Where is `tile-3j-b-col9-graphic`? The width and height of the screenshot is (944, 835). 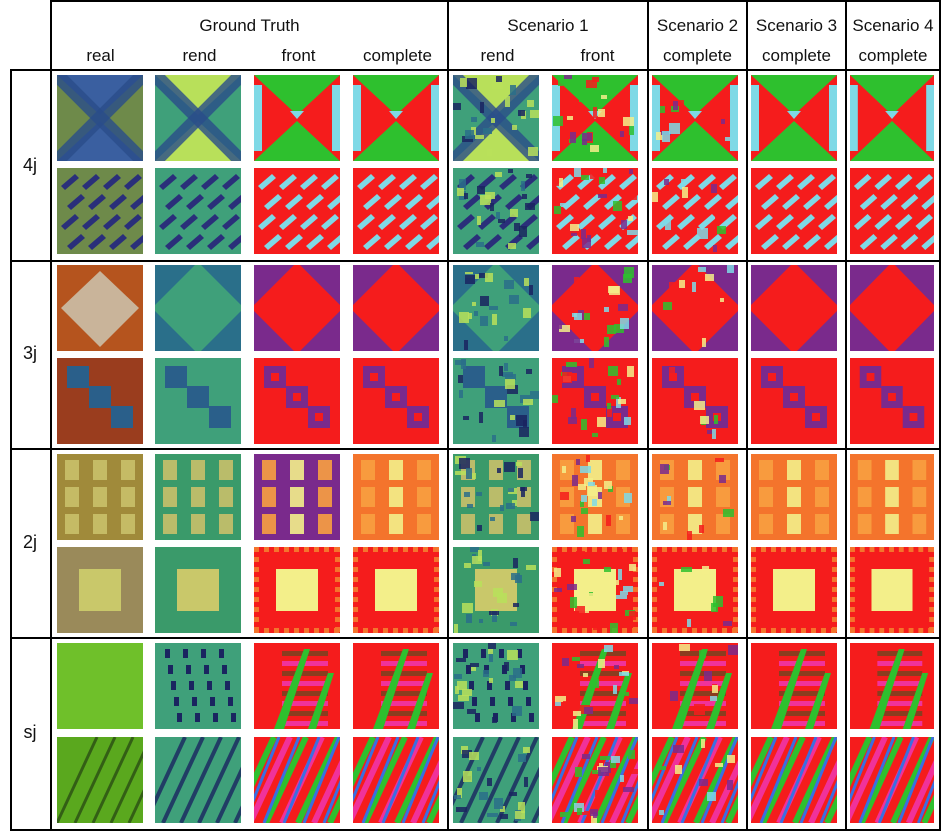 tile-3j-b-col9-graphic is located at coordinates (892, 401).